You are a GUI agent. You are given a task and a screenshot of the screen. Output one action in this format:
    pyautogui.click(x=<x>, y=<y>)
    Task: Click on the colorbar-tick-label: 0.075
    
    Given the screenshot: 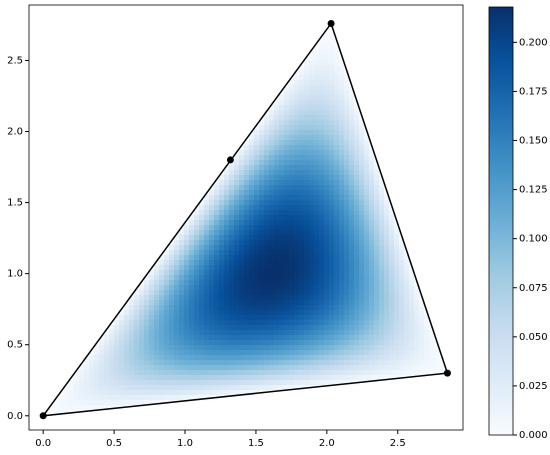 What is the action you would take?
    pyautogui.click(x=533, y=288)
    